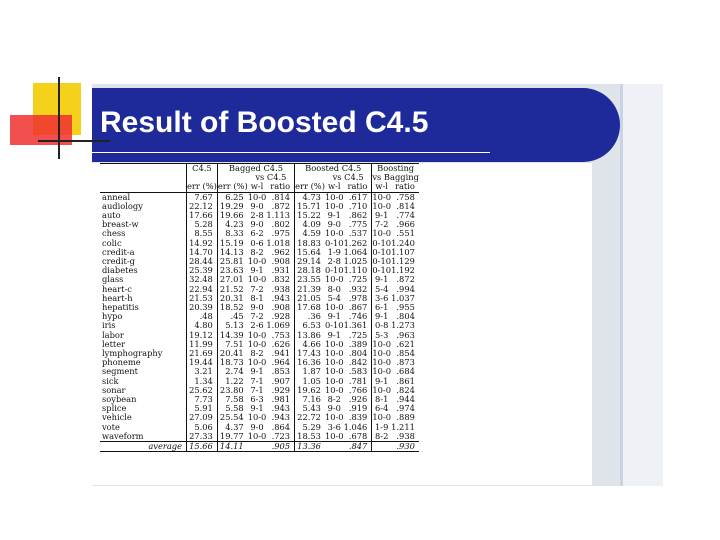 Image resolution: width=720 pixels, height=540 pixels. I want to click on table-row: splice 5.91 5.58 9-1 .943 5.43 9-0 .919 6-4 .974, so click(259, 408).